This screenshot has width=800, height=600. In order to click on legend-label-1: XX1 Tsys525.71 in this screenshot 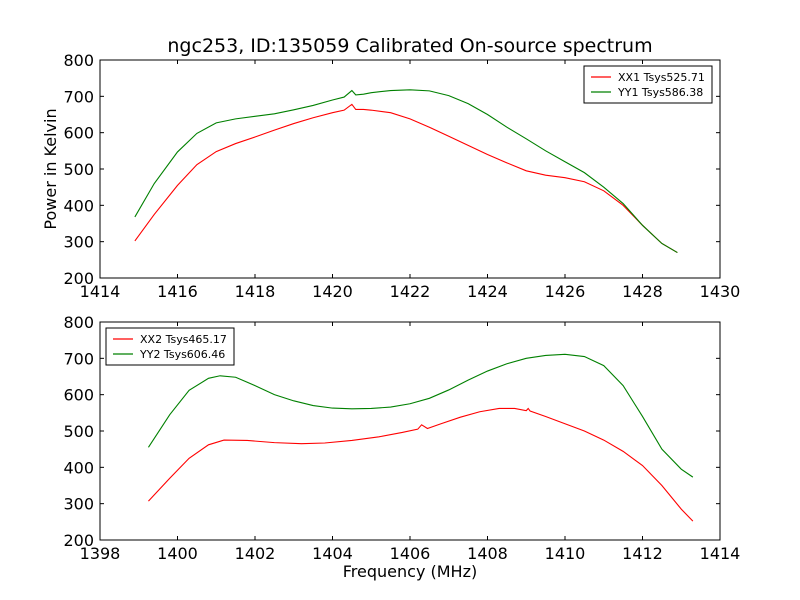, I will do `click(661, 77)`.